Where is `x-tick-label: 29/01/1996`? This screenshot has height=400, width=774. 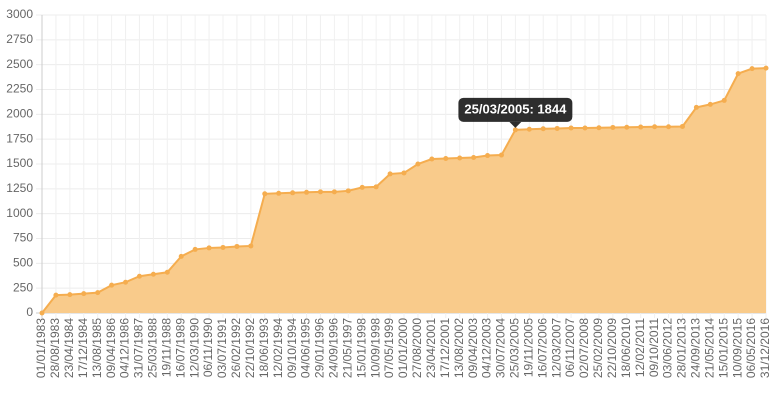
x-tick-label: 29/01/1996 is located at coordinates (320, 348).